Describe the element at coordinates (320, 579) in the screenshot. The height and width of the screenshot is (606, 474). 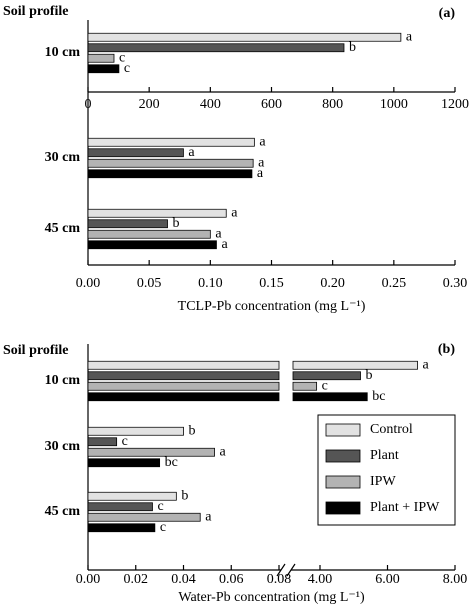
I see `x2-tick-label: 4.00` at that location.